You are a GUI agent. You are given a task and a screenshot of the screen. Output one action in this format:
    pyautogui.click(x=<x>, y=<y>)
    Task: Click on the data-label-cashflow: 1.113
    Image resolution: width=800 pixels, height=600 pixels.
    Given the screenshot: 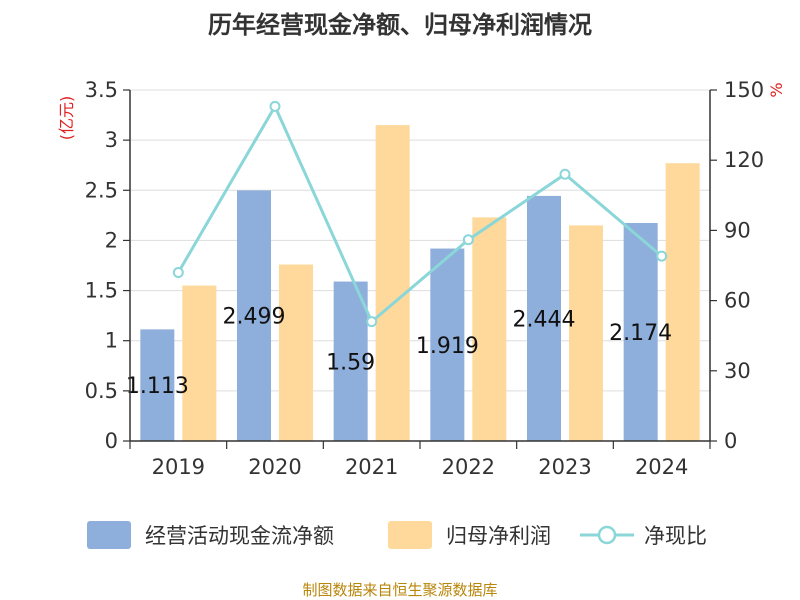 What is the action you would take?
    pyautogui.click(x=157, y=386)
    